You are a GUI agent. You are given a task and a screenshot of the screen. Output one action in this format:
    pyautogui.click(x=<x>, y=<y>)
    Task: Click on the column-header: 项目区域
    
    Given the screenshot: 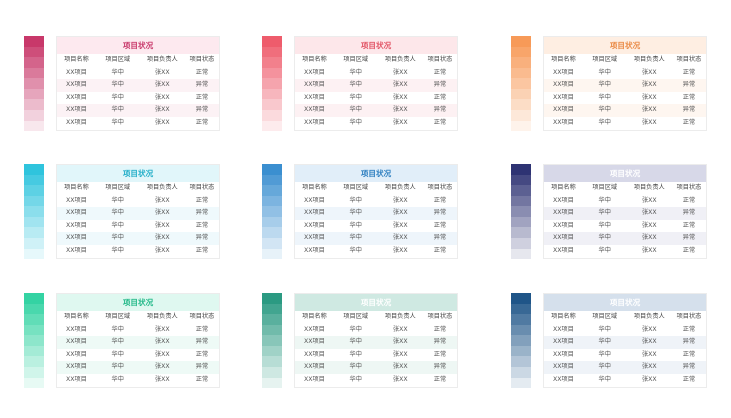 What is the action you would take?
    pyautogui.click(x=356, y=187)
    